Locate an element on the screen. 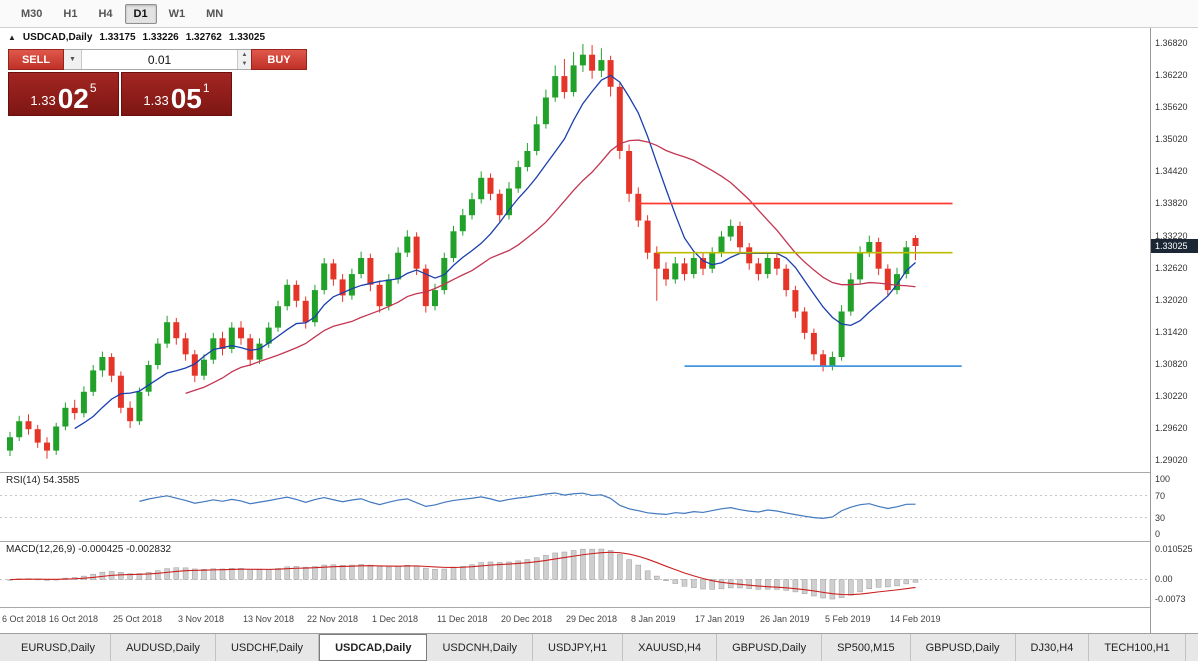 The width and height of the screenshot is (1198, 661). volume-increase-icon: ▲ is located at coordinates (244, 55).